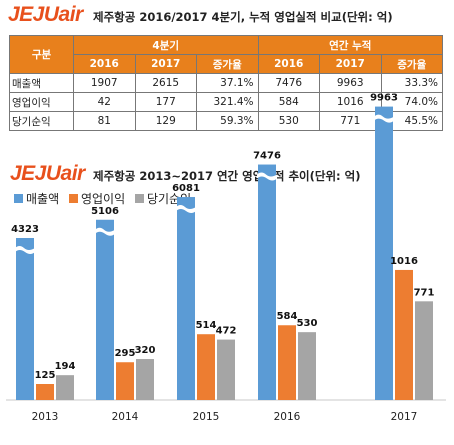 The width and height of the screenshot is (454, 445). I want to click on table-header-row-1: 구분 4분기 연간 누적, so click(226, 54).